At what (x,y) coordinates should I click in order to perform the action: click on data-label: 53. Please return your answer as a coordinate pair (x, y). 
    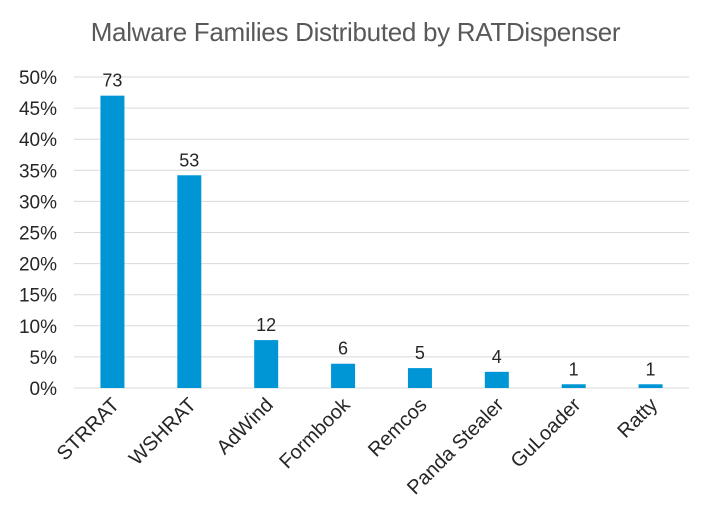
    Looking at the image, I should click on (189, 160).